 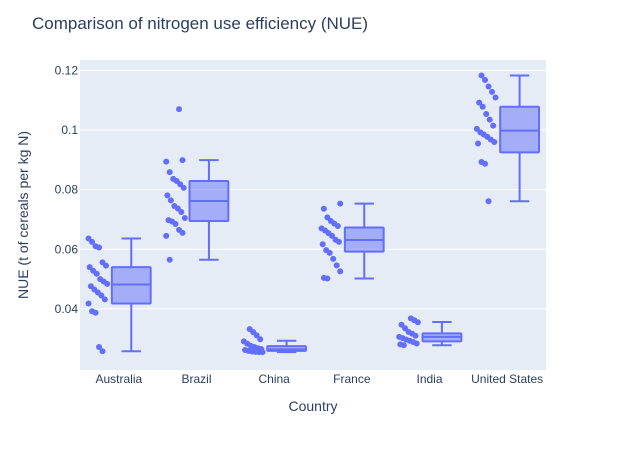 I want to click on box-united-states, so click(x=507, y=138).